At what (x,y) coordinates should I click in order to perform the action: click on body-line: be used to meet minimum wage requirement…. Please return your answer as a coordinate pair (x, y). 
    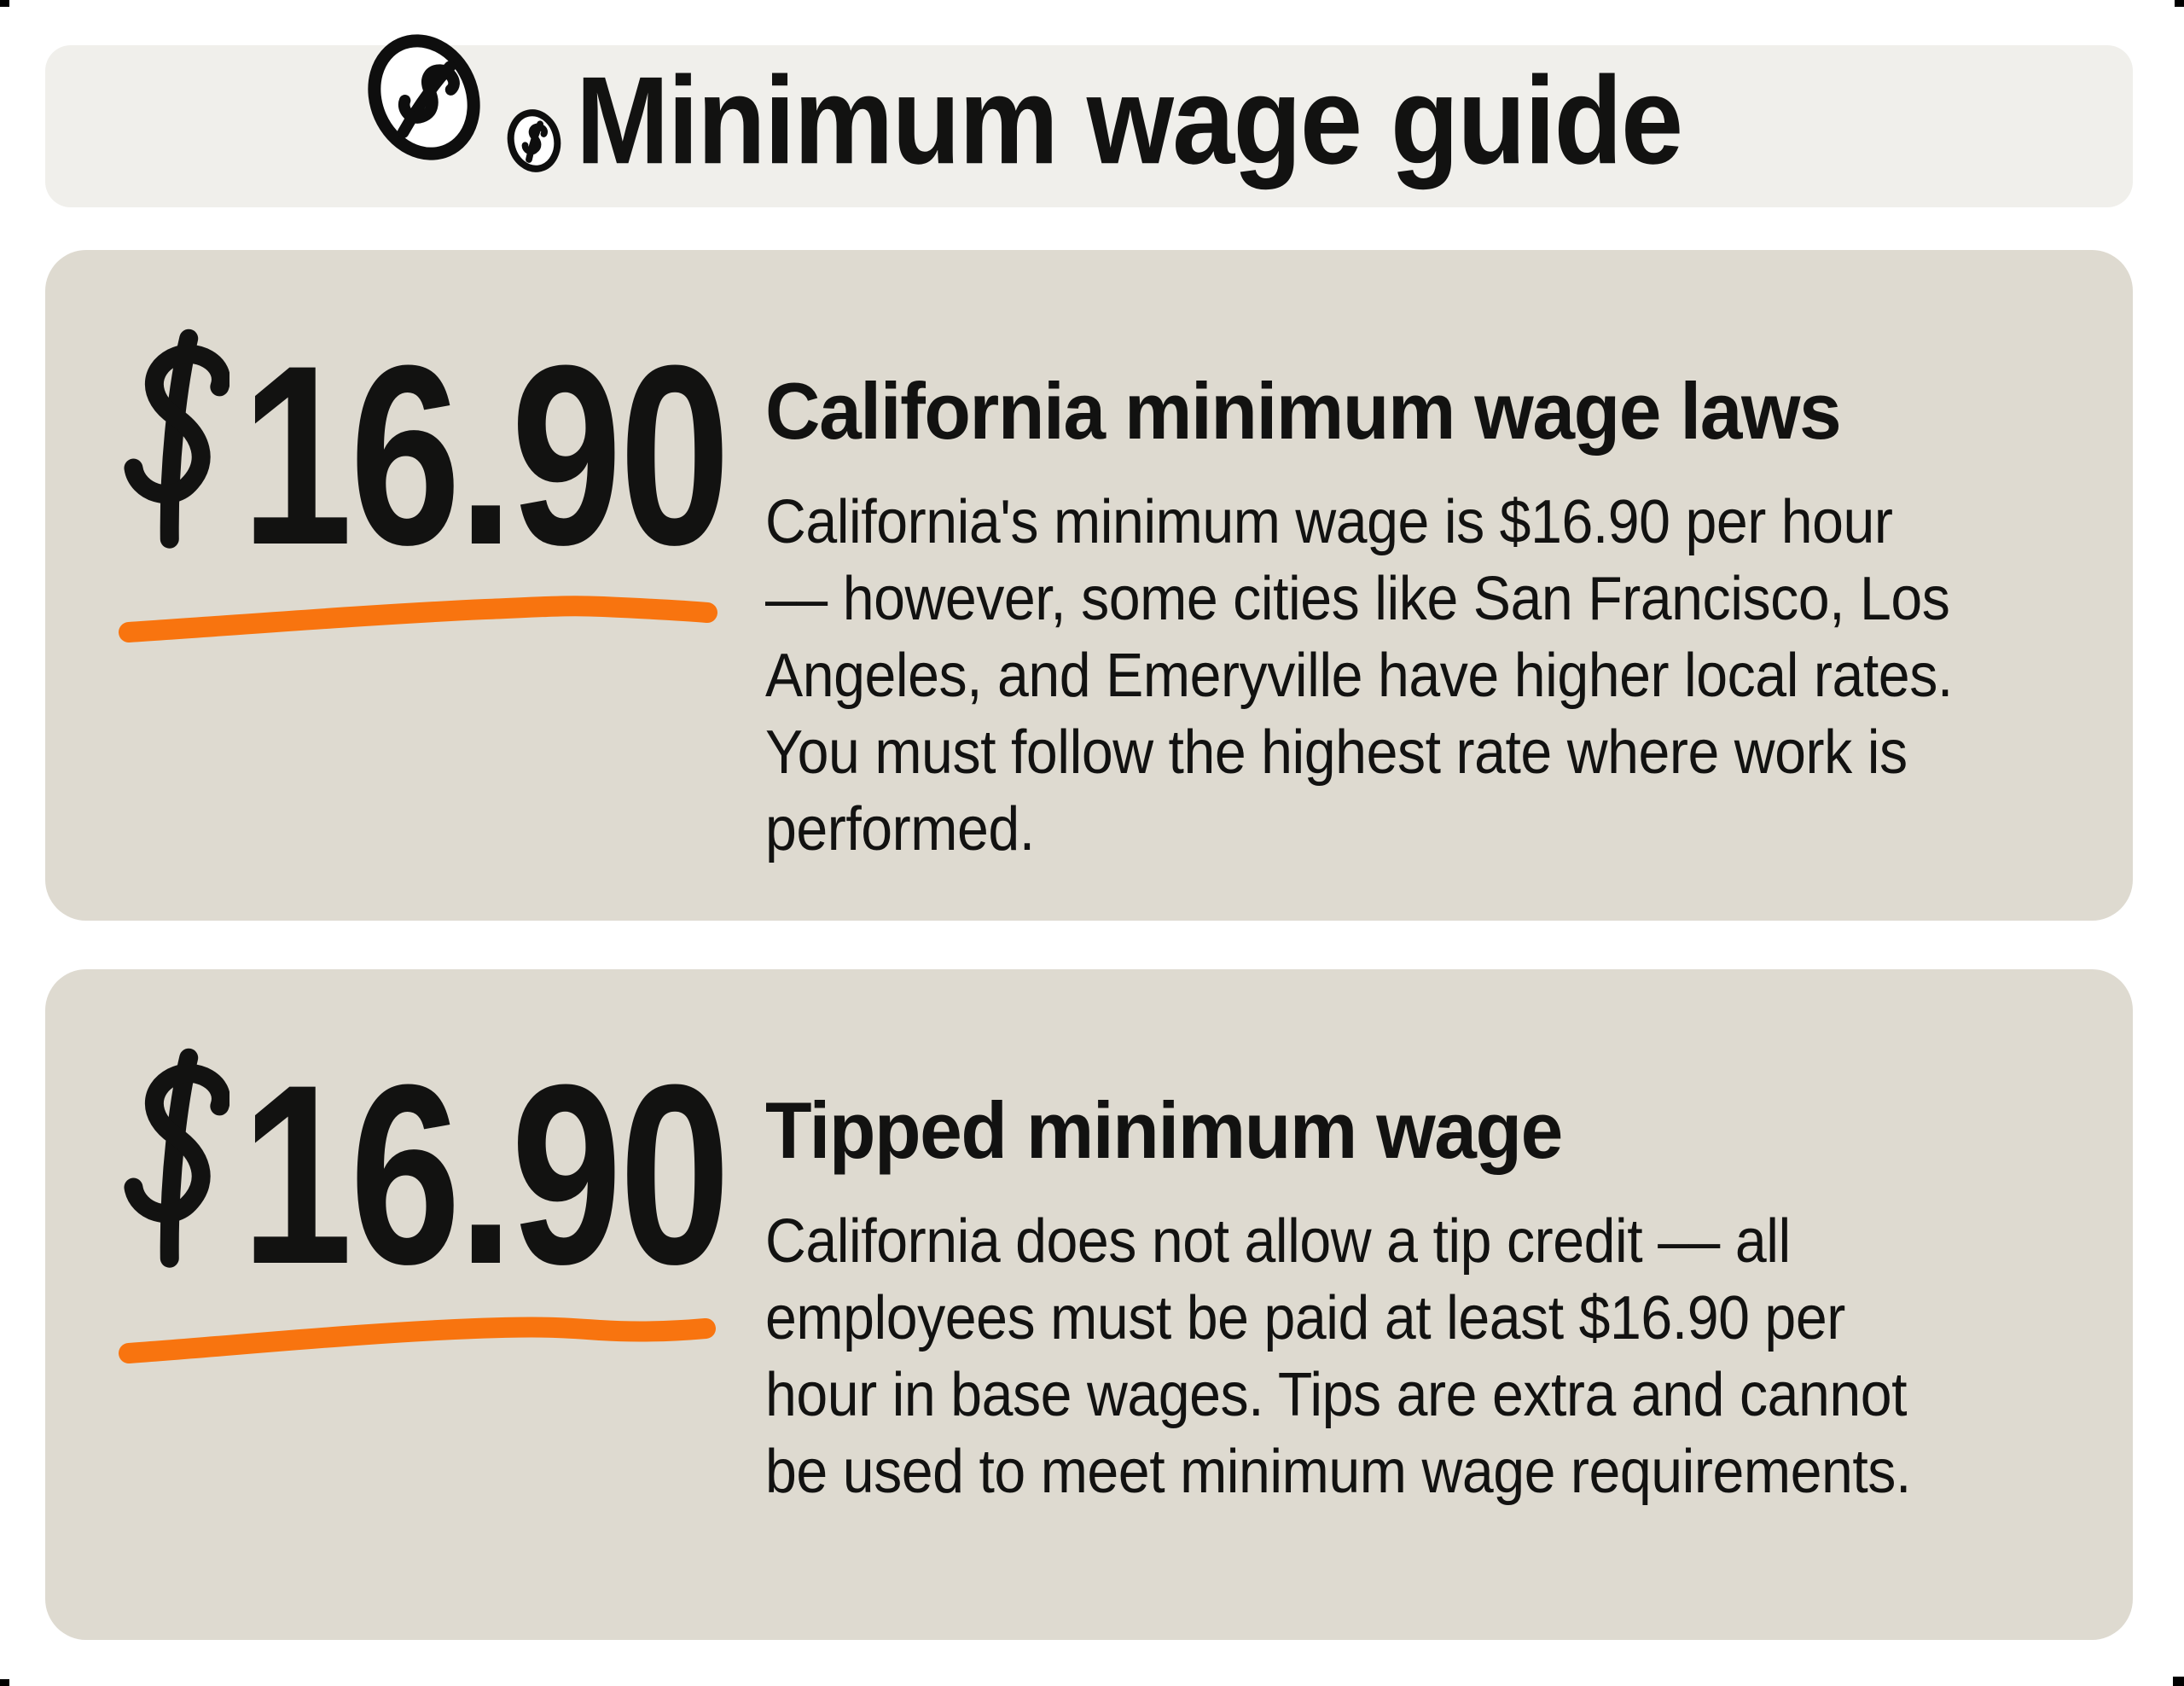
    Looking at the image, I should click on (1338, 1472).